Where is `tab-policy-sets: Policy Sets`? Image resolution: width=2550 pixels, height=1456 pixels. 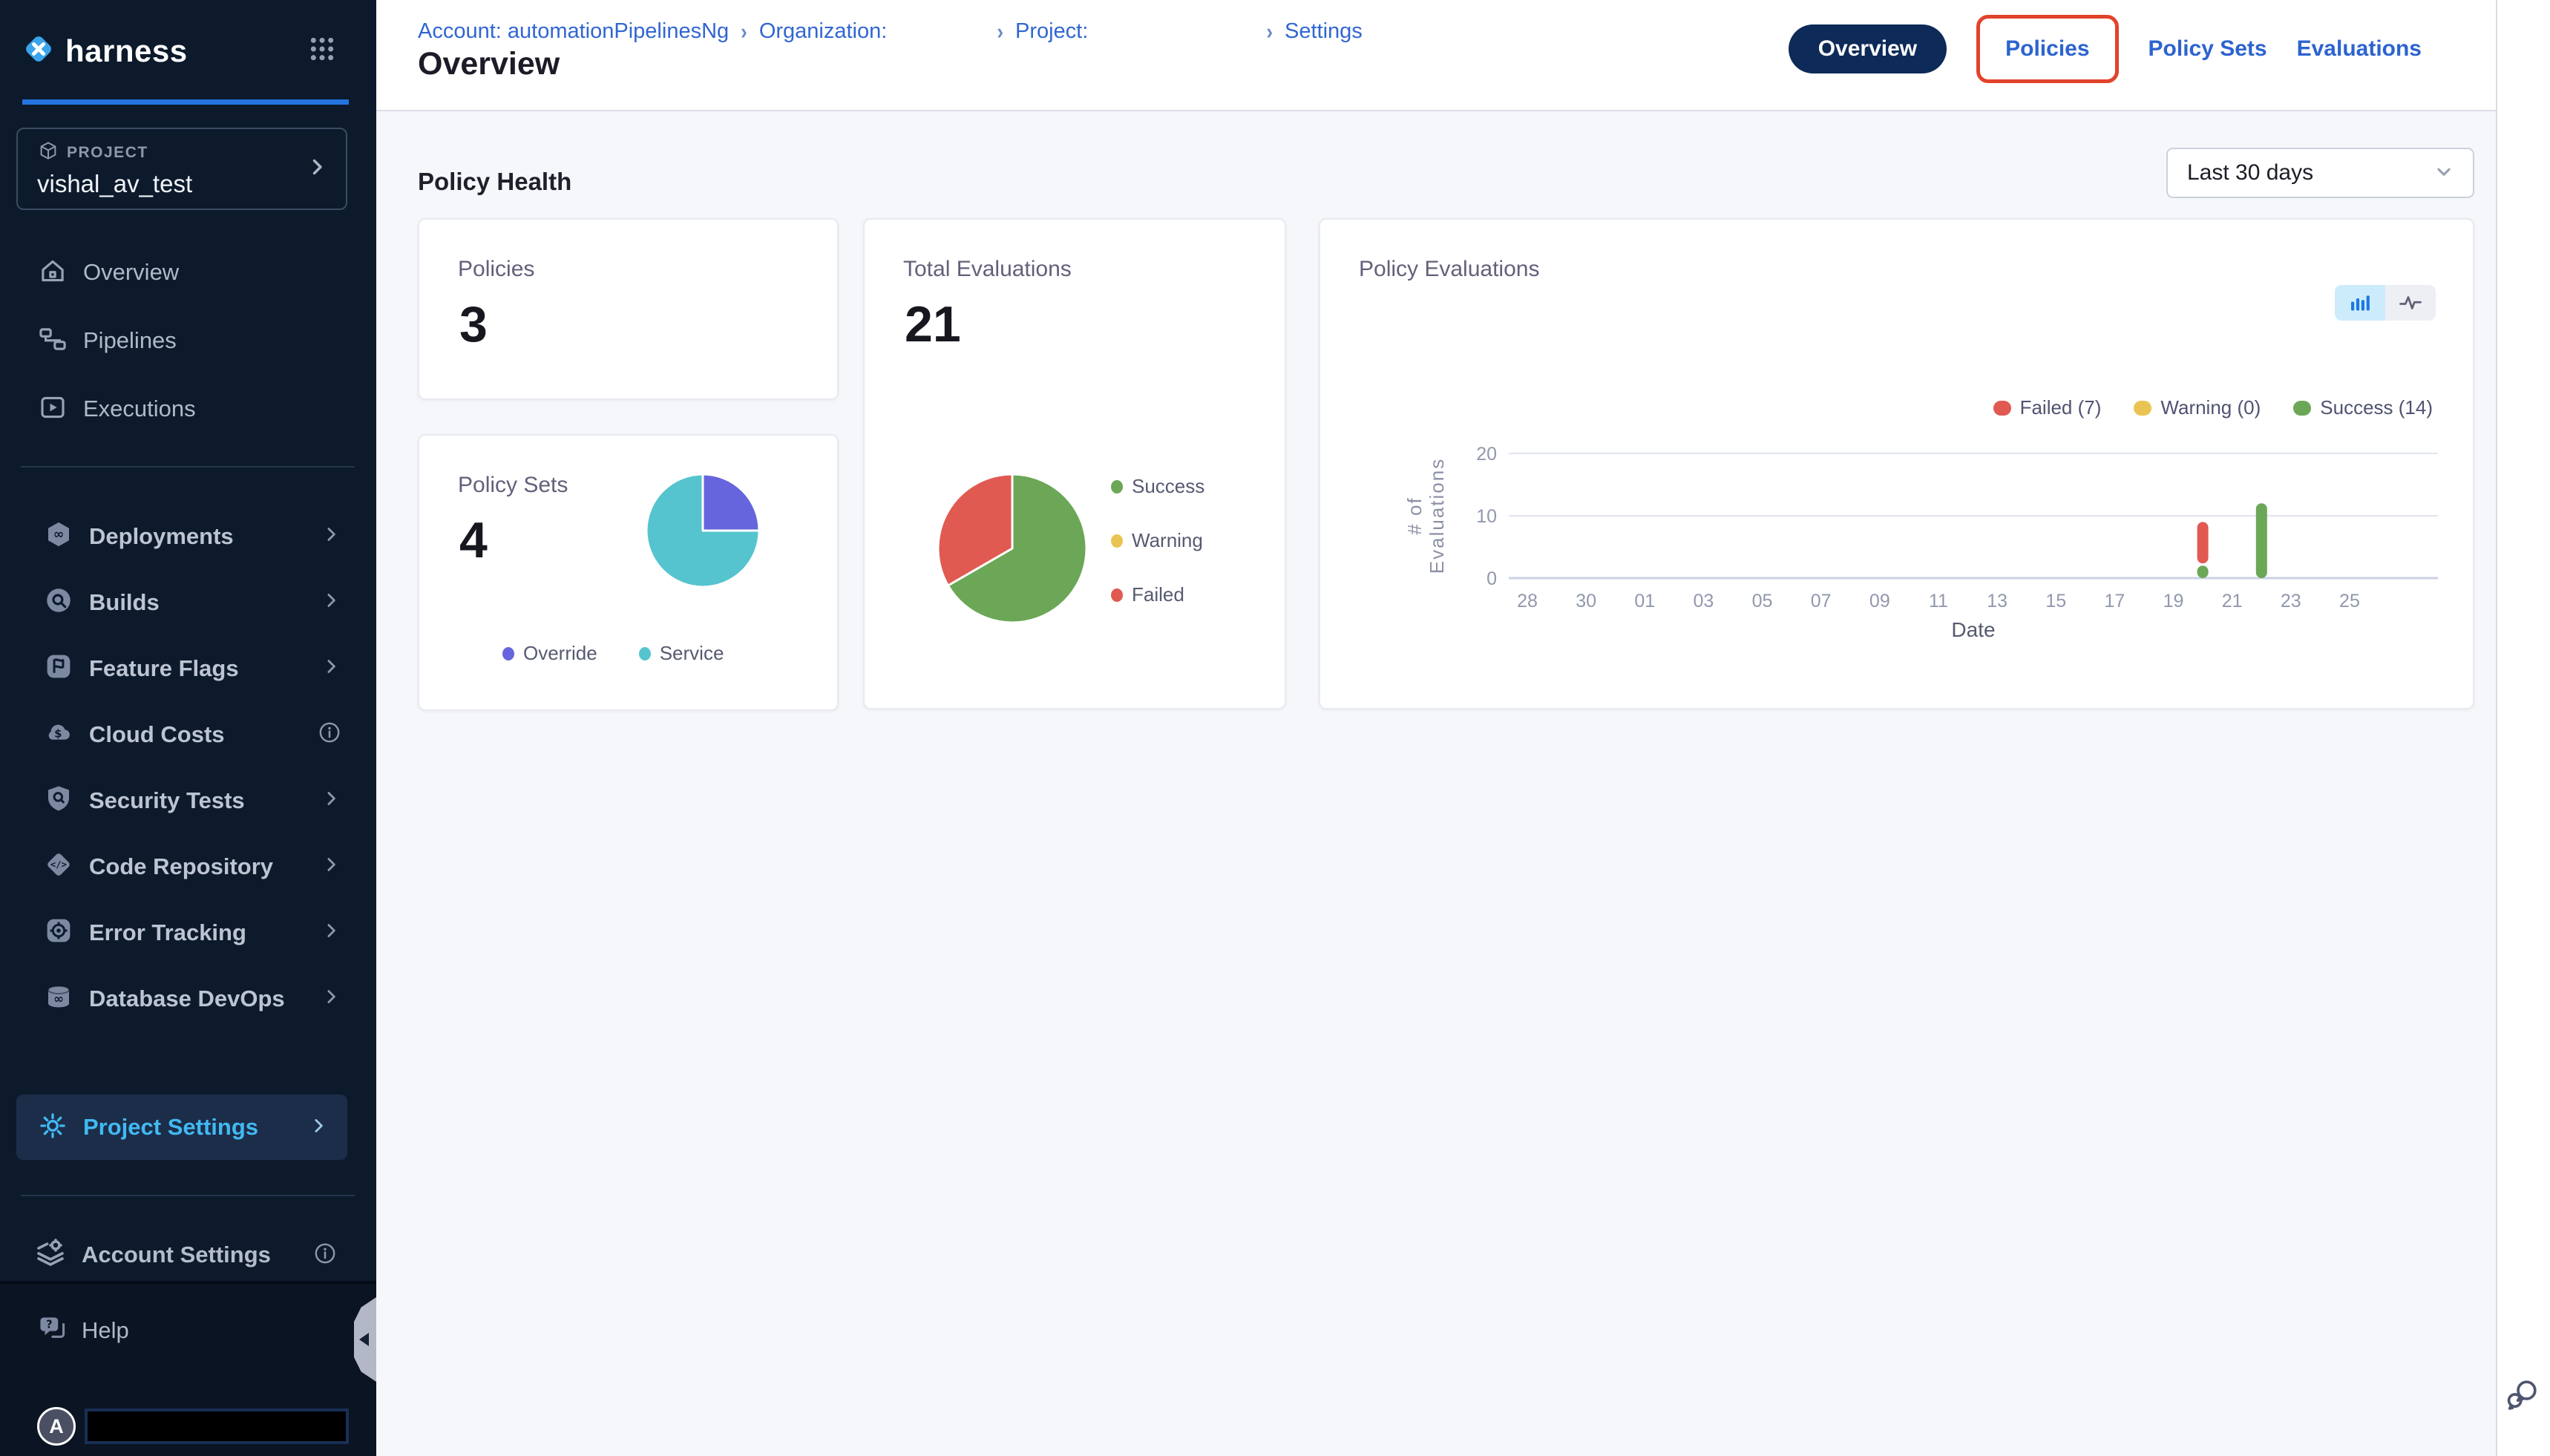 tab-policy-sets: Policy Sets is located at coordinates (2207, 49).